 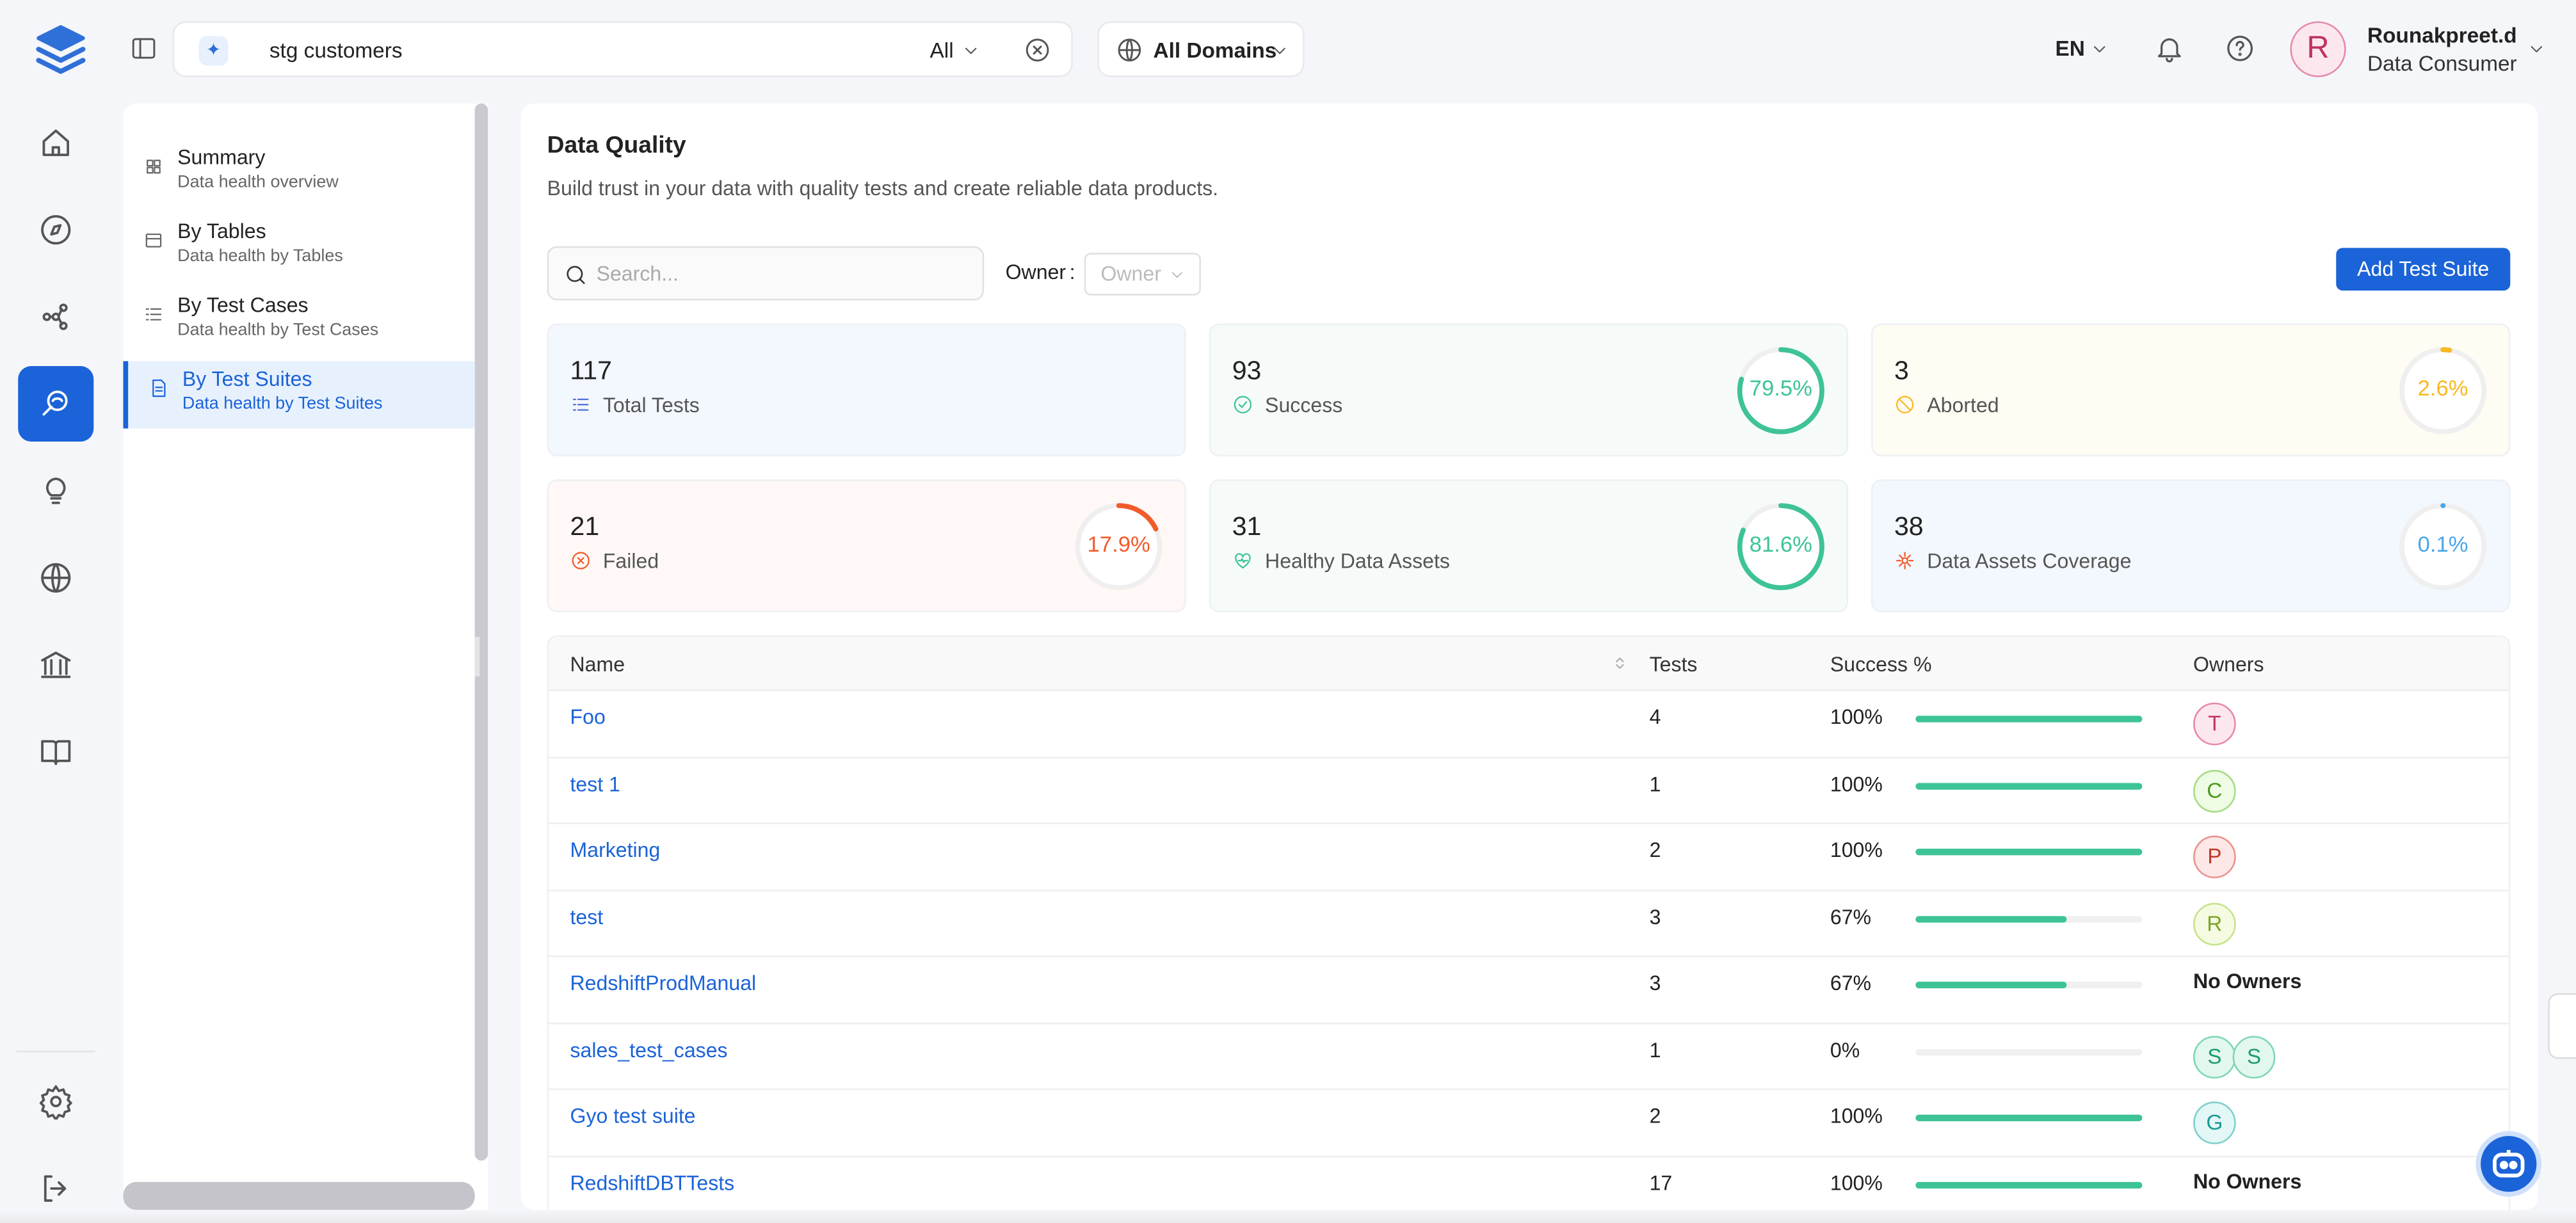 I want to click on language: EN, so click(x=2070, y=48).